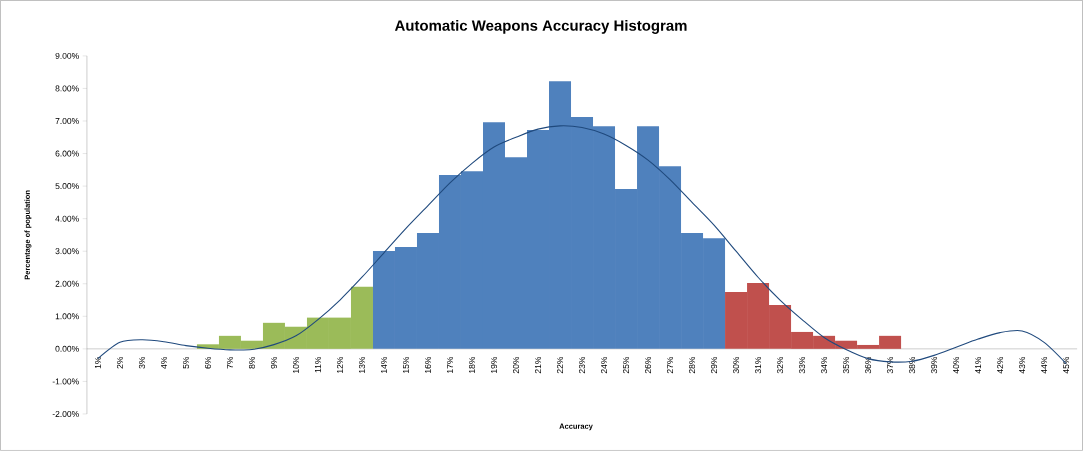 This screenshot has height=451, width=1083. What do you see at coordinates (65, 414) in the screenshot?
I see `y-tick-label: -2.00%` at bounding box center [65, 414].